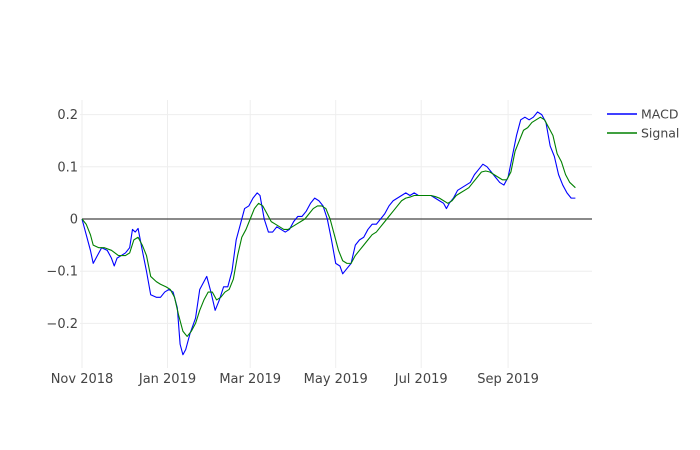 The width and height of the screenshot is (700, 450). What do you see at coordinates (167, 379) in the screenshot?
I see `x-tick-label: Jan 2019` at bounding box center [167, 379].